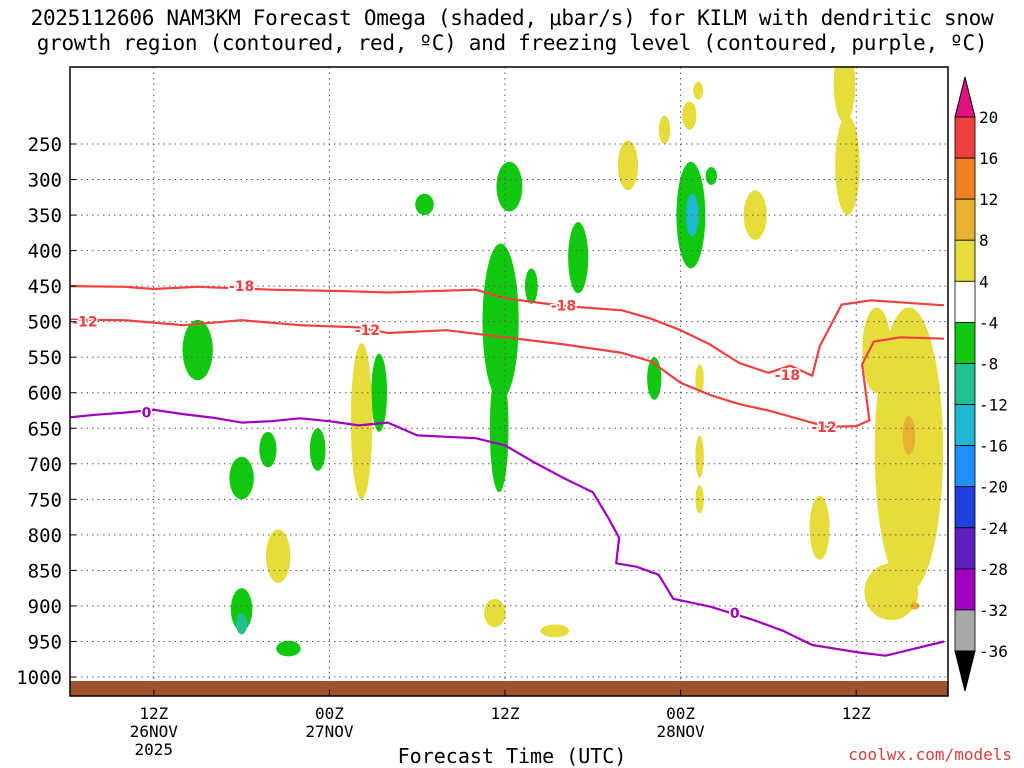 The width and height of the screenshot is (1024, 768). What do you see at coordinates (154, 749) in the screenshot?
I see `x-tick-label: 2025` at bounding box center [154, 749].